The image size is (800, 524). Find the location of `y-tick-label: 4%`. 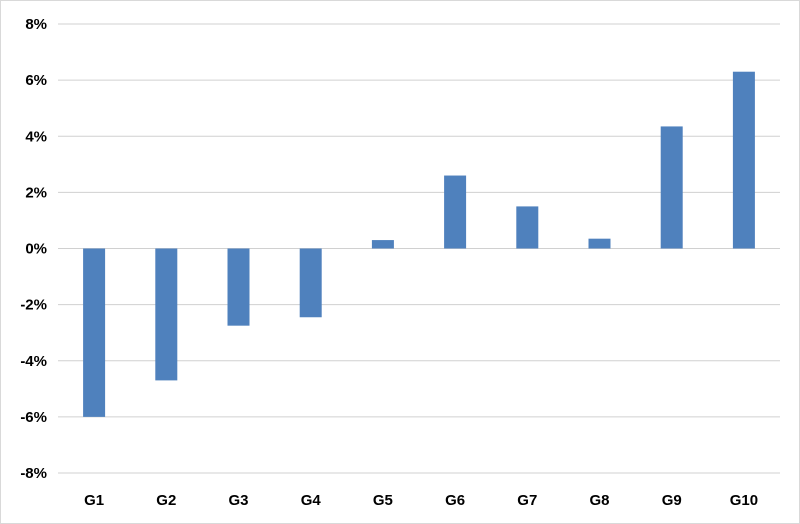

y-tick-label: 4% is located at coordinates (36, 136).